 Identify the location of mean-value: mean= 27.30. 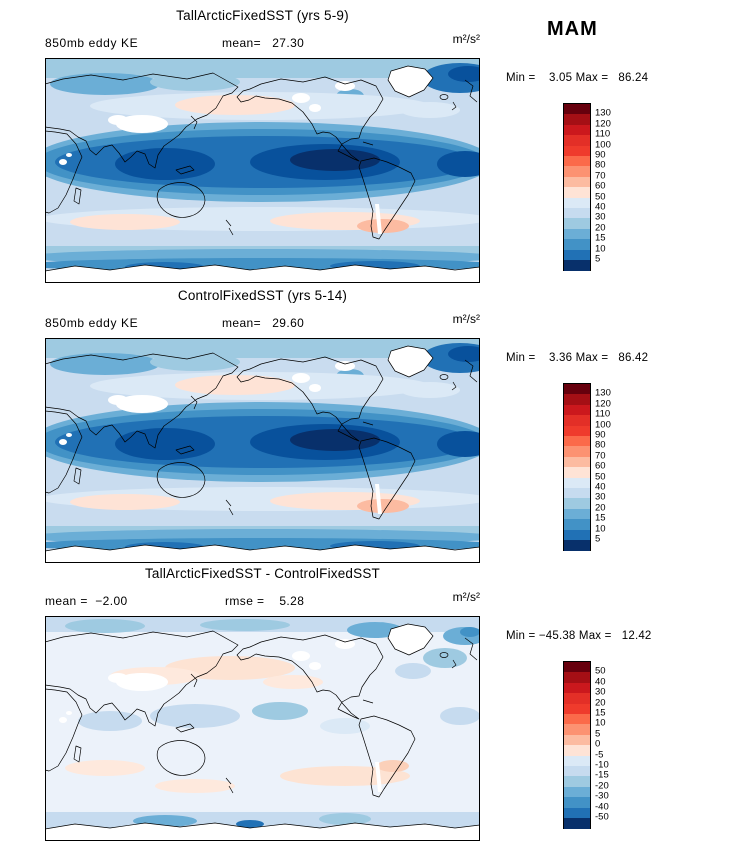
(263, 43).